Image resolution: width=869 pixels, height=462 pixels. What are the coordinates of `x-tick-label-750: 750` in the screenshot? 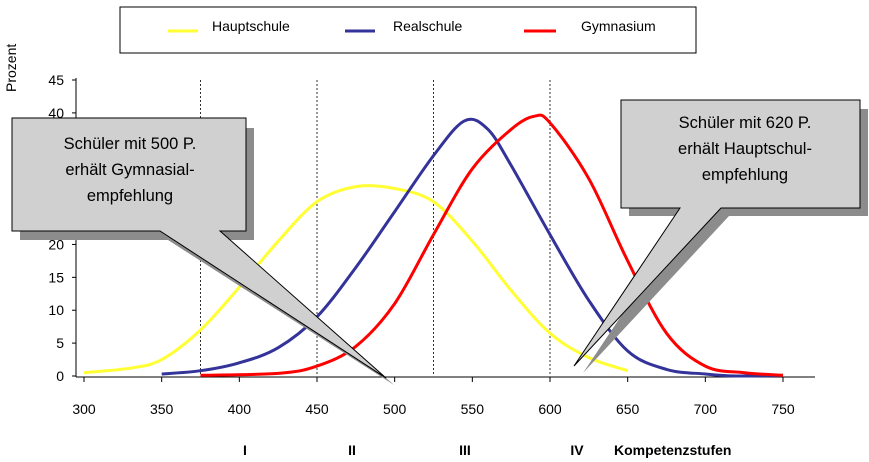 It's located at (783, 409).